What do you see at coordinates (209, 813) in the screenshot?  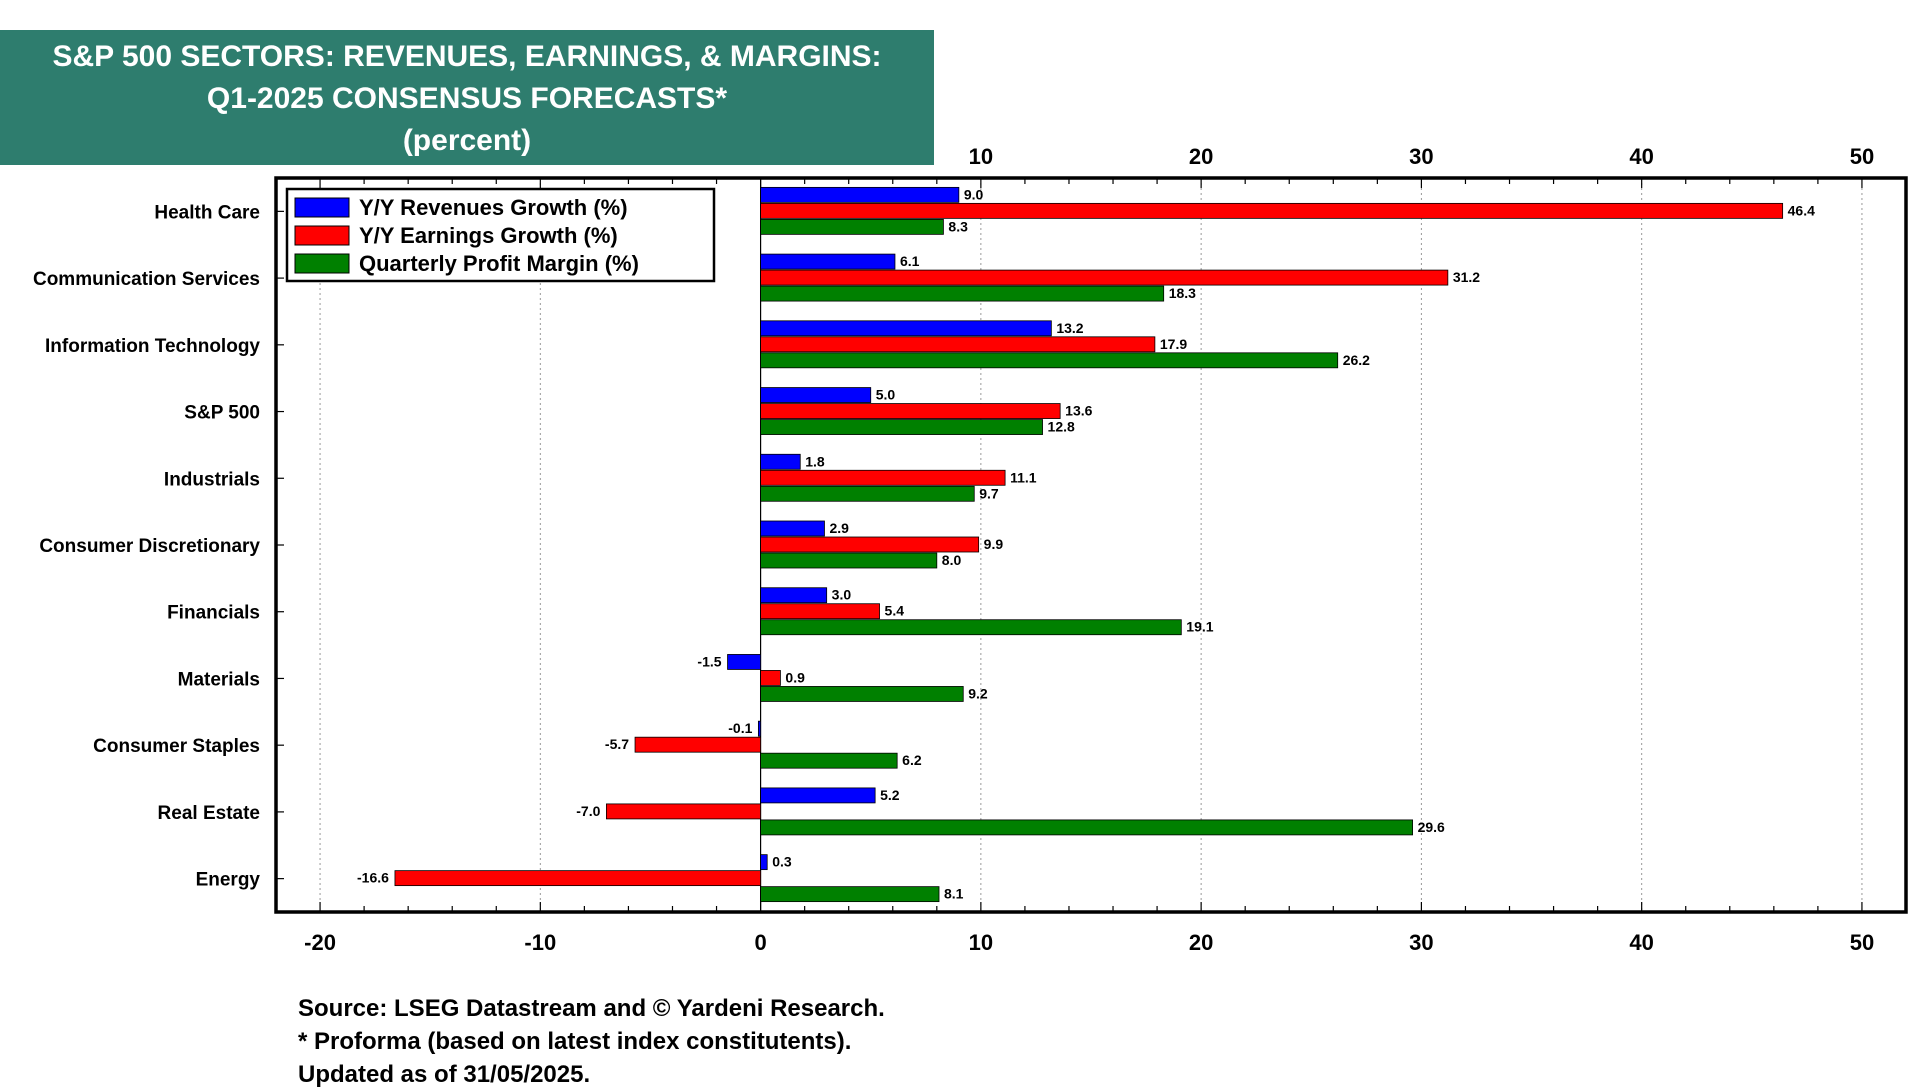 I see `category-label: Real Estate` at bounding box center [209, 813].